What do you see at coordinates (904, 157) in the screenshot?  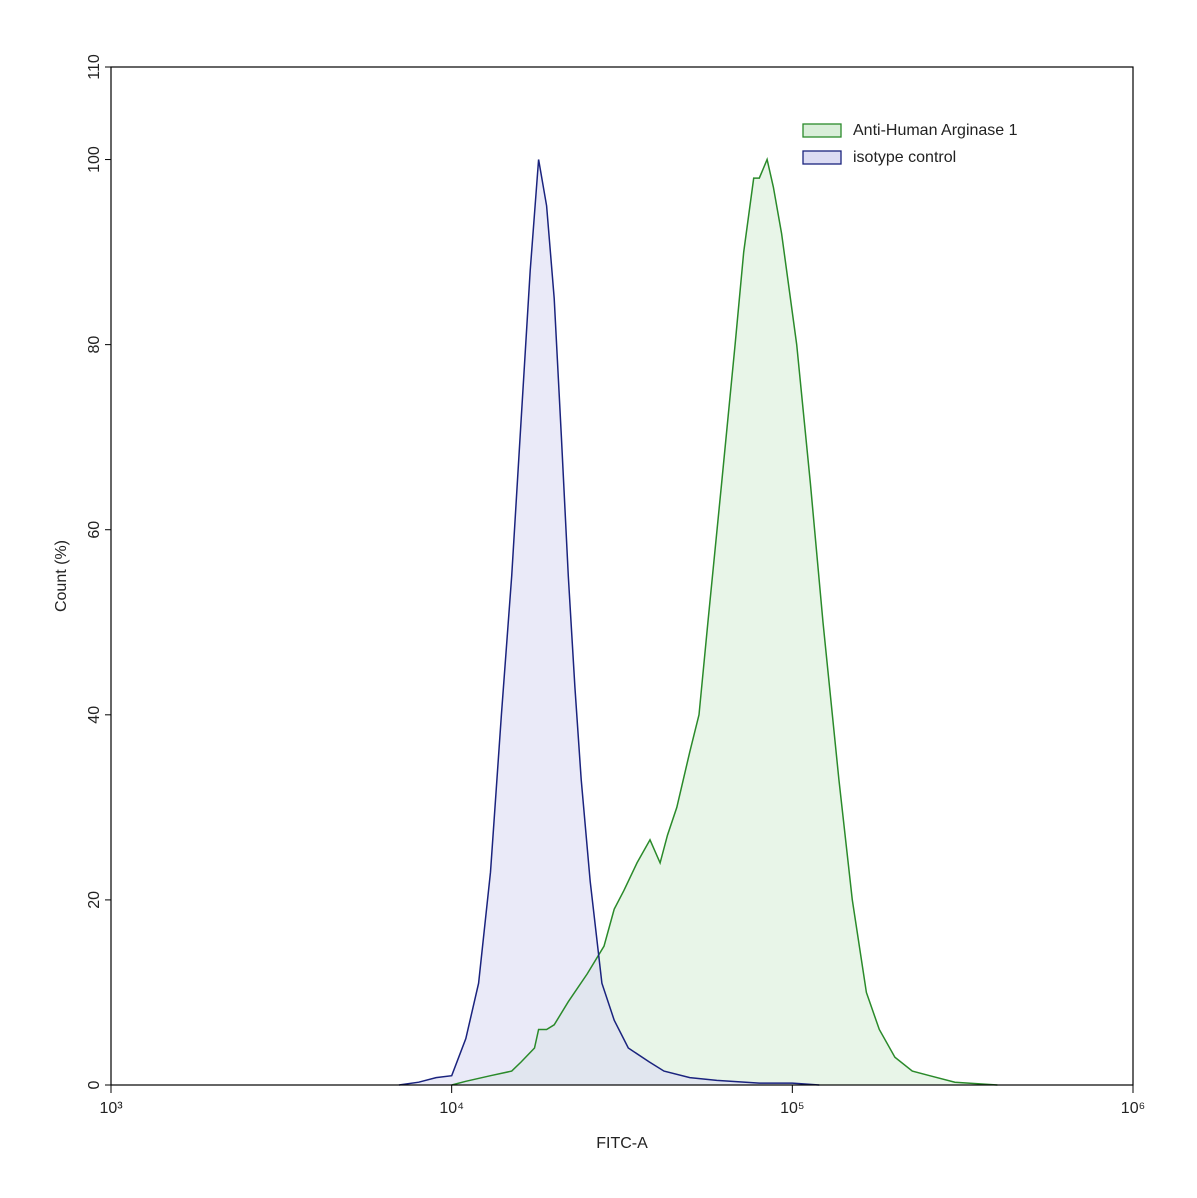 I see `legend-label: isotype control` at bounding box center [904, 157].